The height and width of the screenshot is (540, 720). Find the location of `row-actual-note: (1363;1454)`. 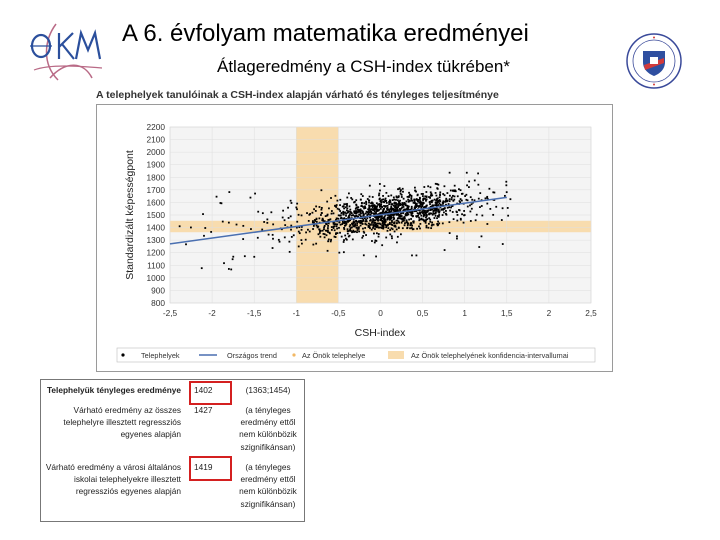

row-actual-note: (1363;1454) is located at coordinates (268, 390).